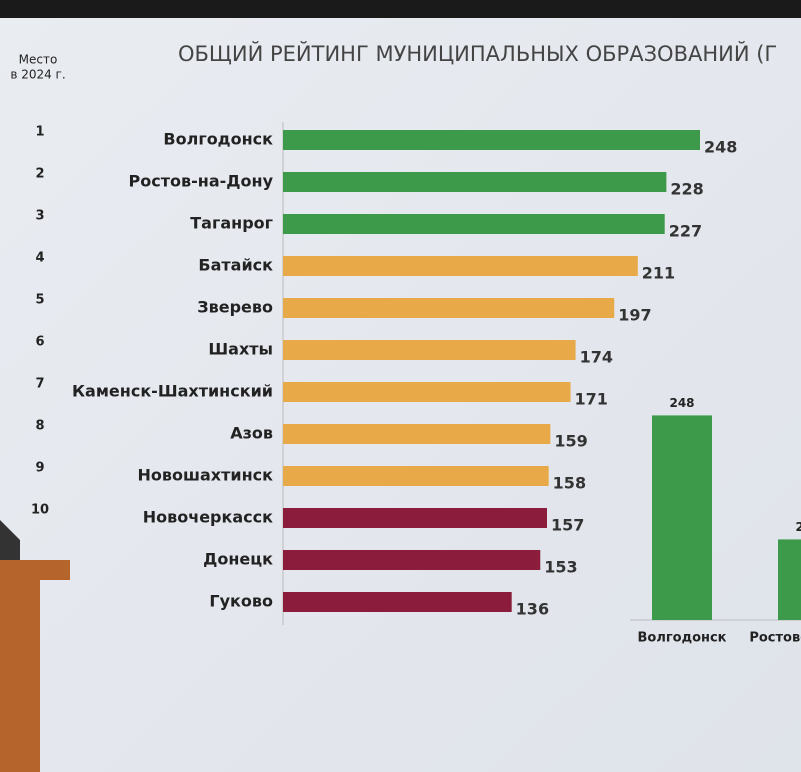 This screenshot has width=801, height=772. What do you see at coordinates (235, 307) in the screenshot?
I see `category-label: Зверево` at bounding box center [235, 307].